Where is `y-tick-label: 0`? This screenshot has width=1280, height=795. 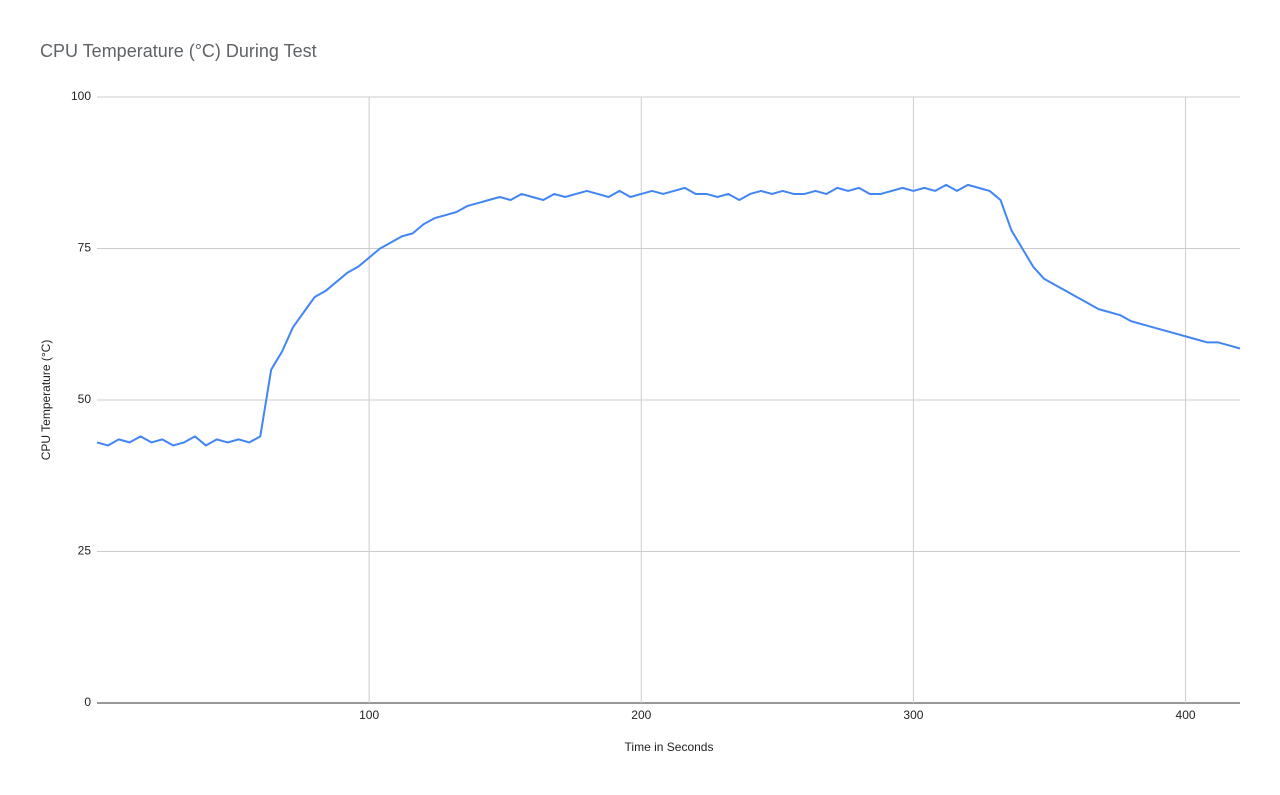
y-tick-label: 0 is located at coordinates (87, 702).